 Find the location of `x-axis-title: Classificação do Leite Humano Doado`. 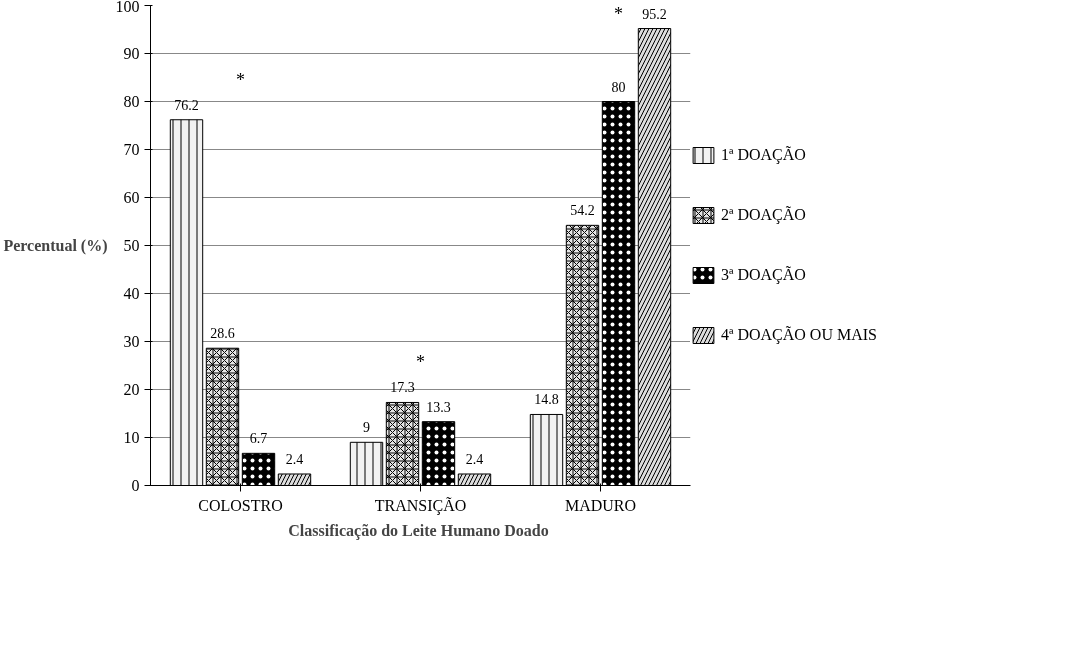

x-axis-title: Classificação do Leite Humano Doado is located at coordinates (418, 530).